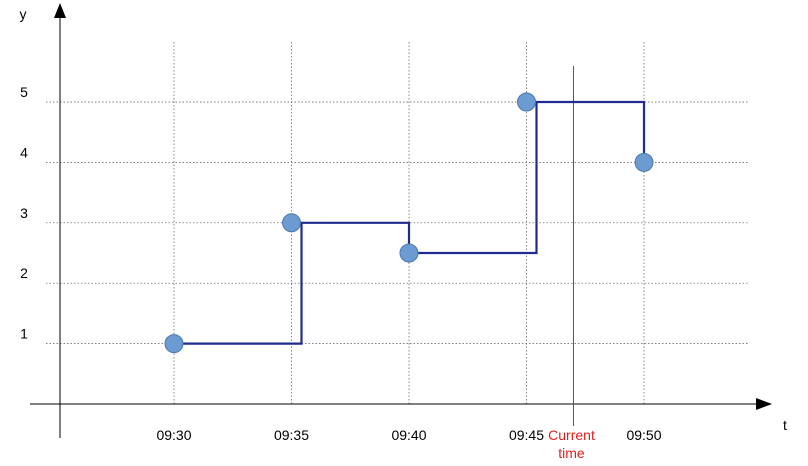 The height and width of the screenshot is (466, 808). What do you see at coordinates (571, 435) in the screenshot?
I see `current-time-label: Current` at bounding box center [571, 435].